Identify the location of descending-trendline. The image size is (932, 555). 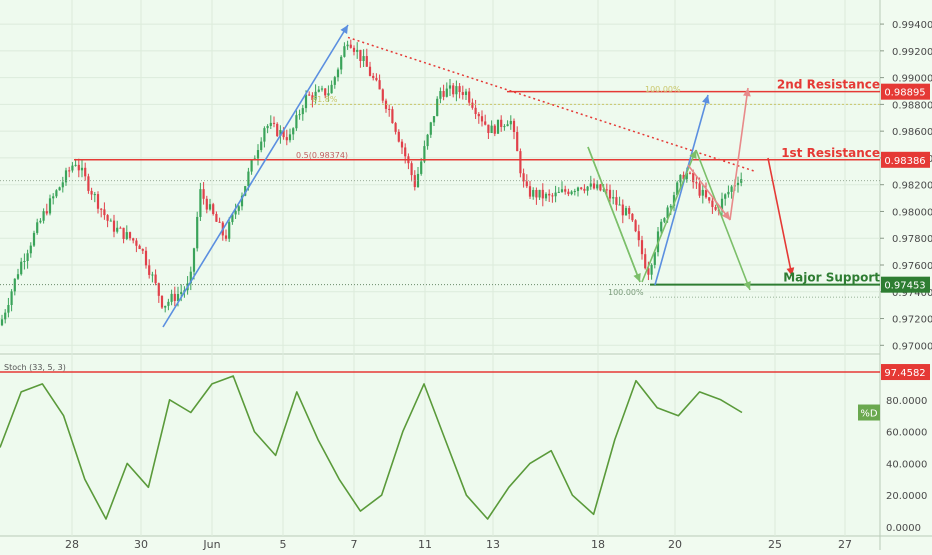
(551, 104).